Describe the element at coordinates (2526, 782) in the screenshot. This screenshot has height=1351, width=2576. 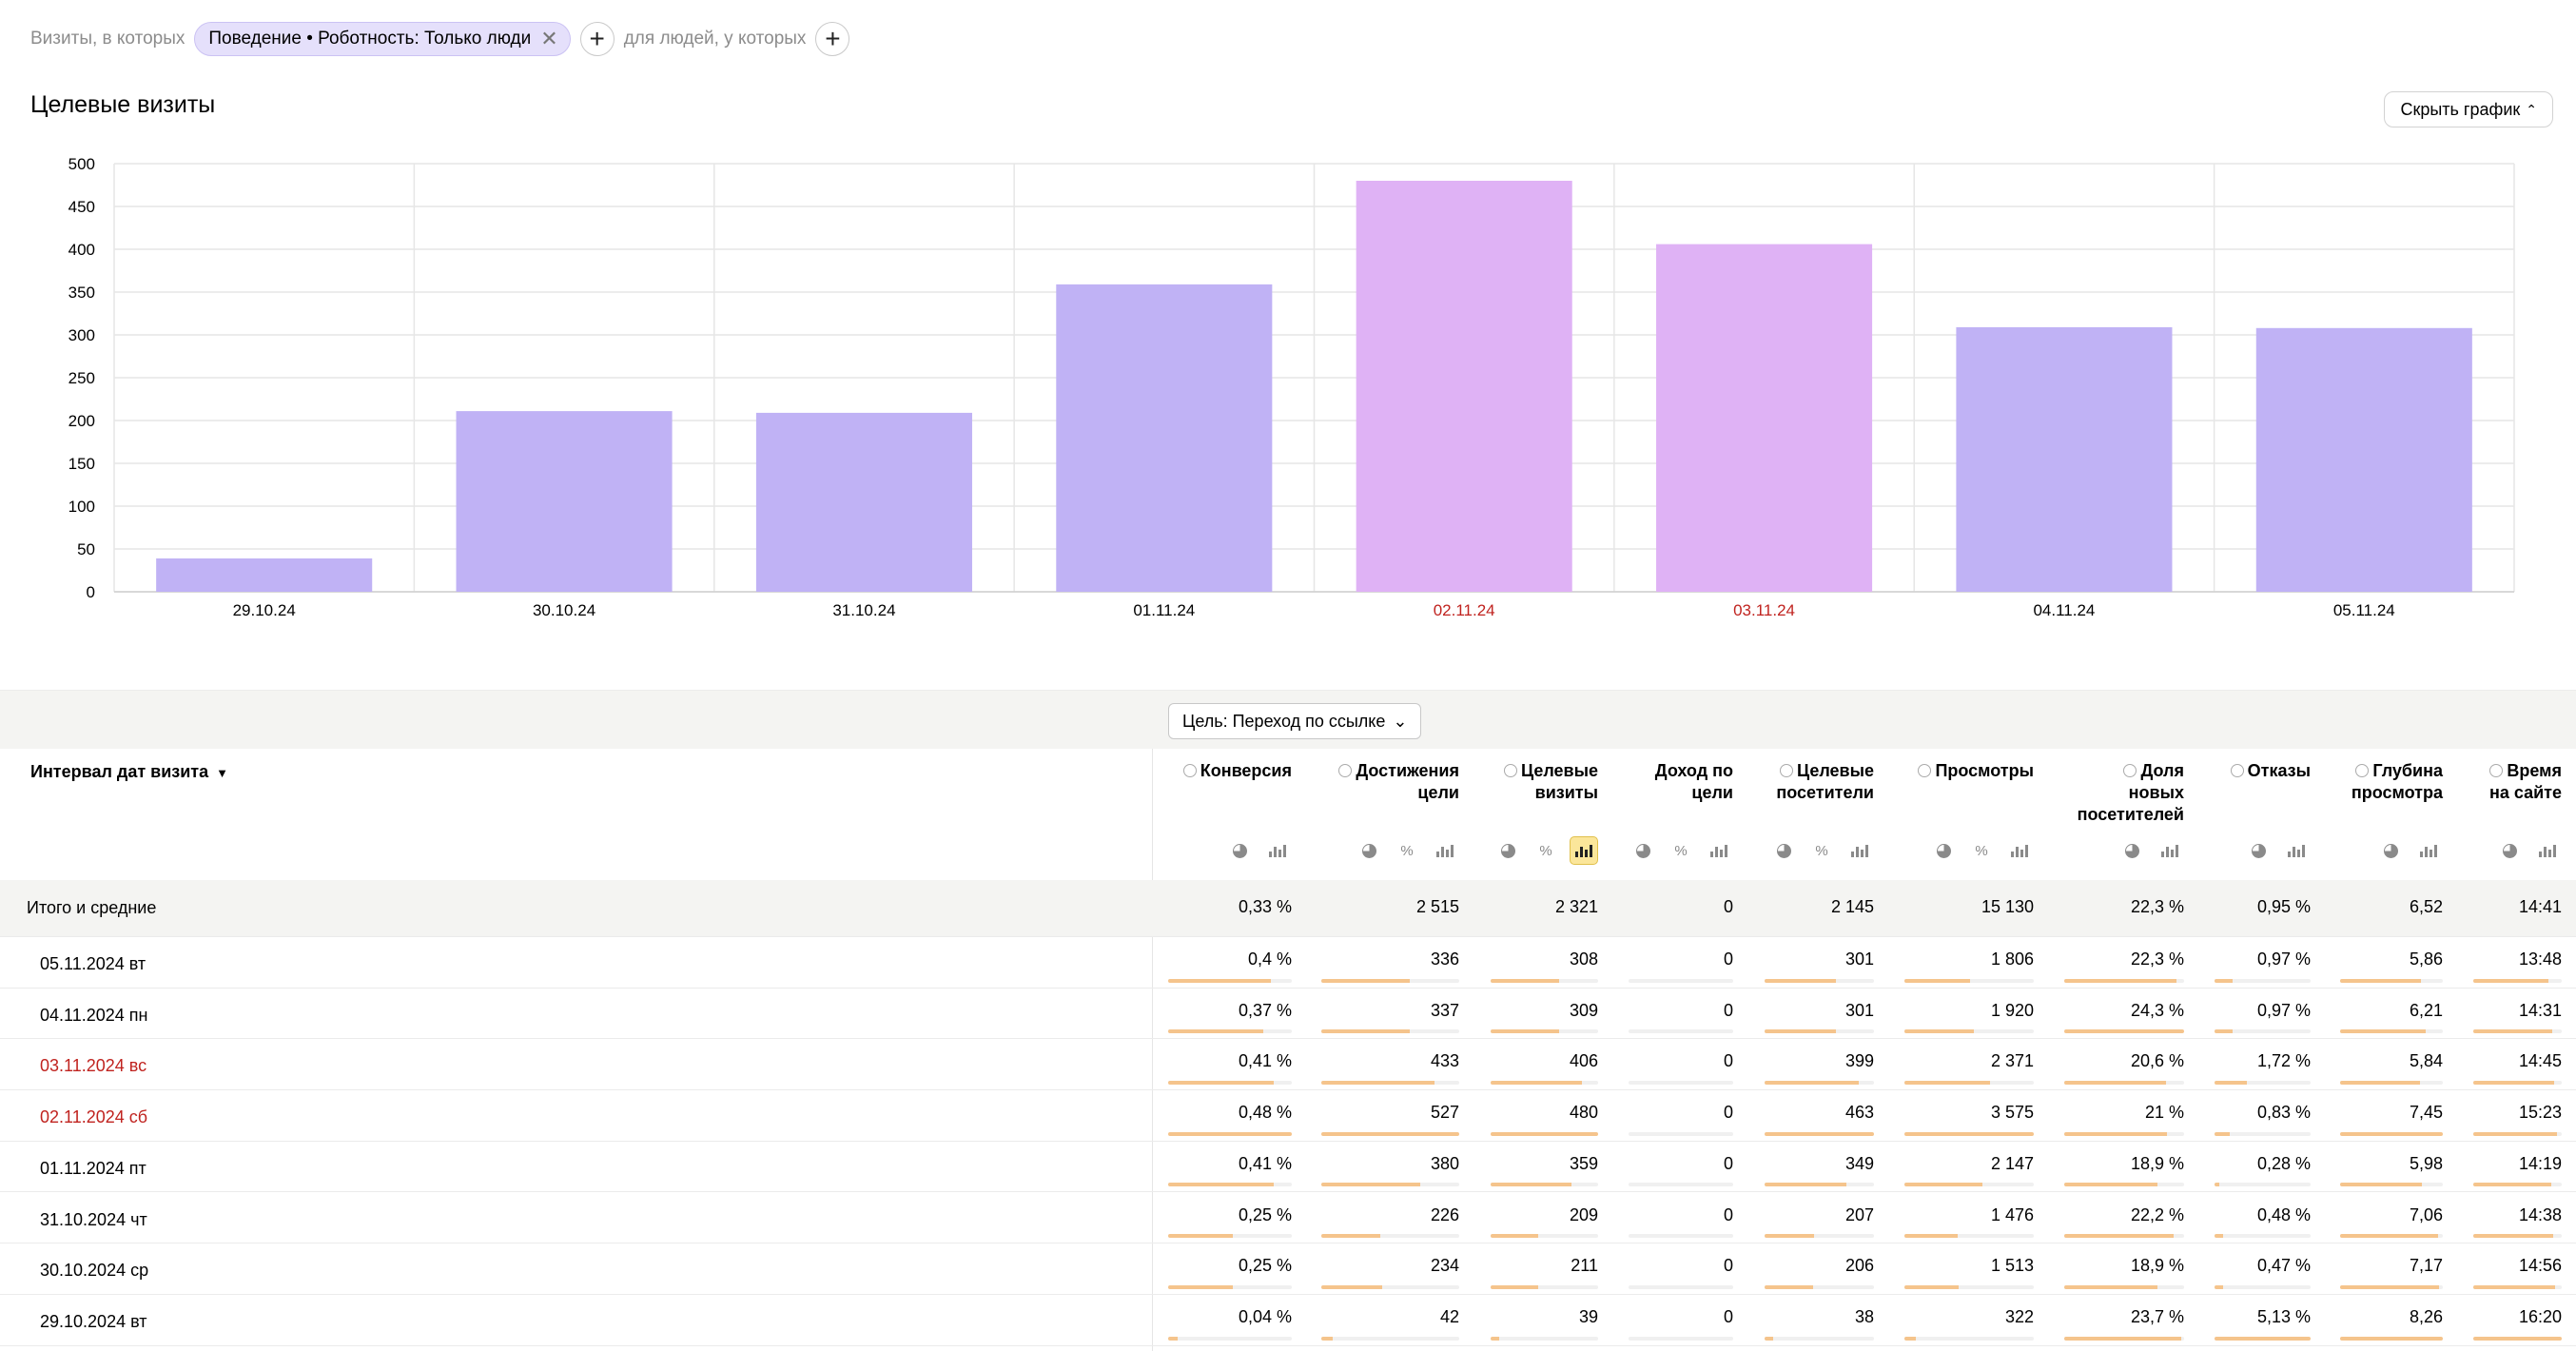
I see `column-header-time: Время на сайте` at that location.